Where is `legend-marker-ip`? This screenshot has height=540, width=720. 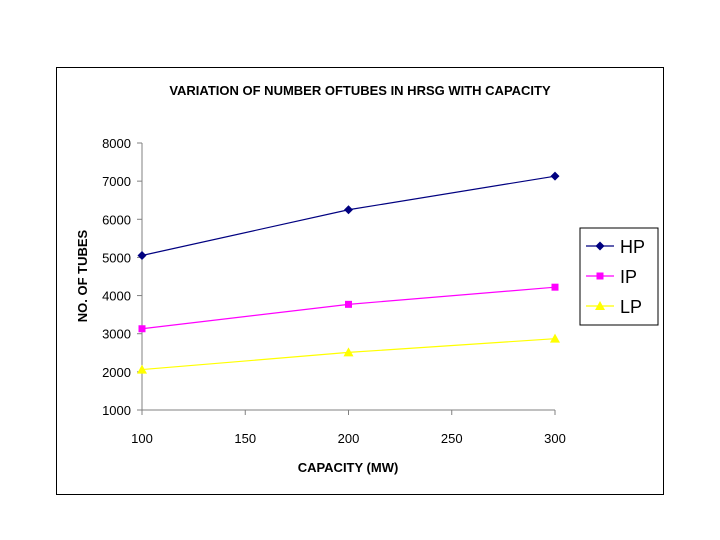
legend-marker-ip is located at coordinates (600, 276).